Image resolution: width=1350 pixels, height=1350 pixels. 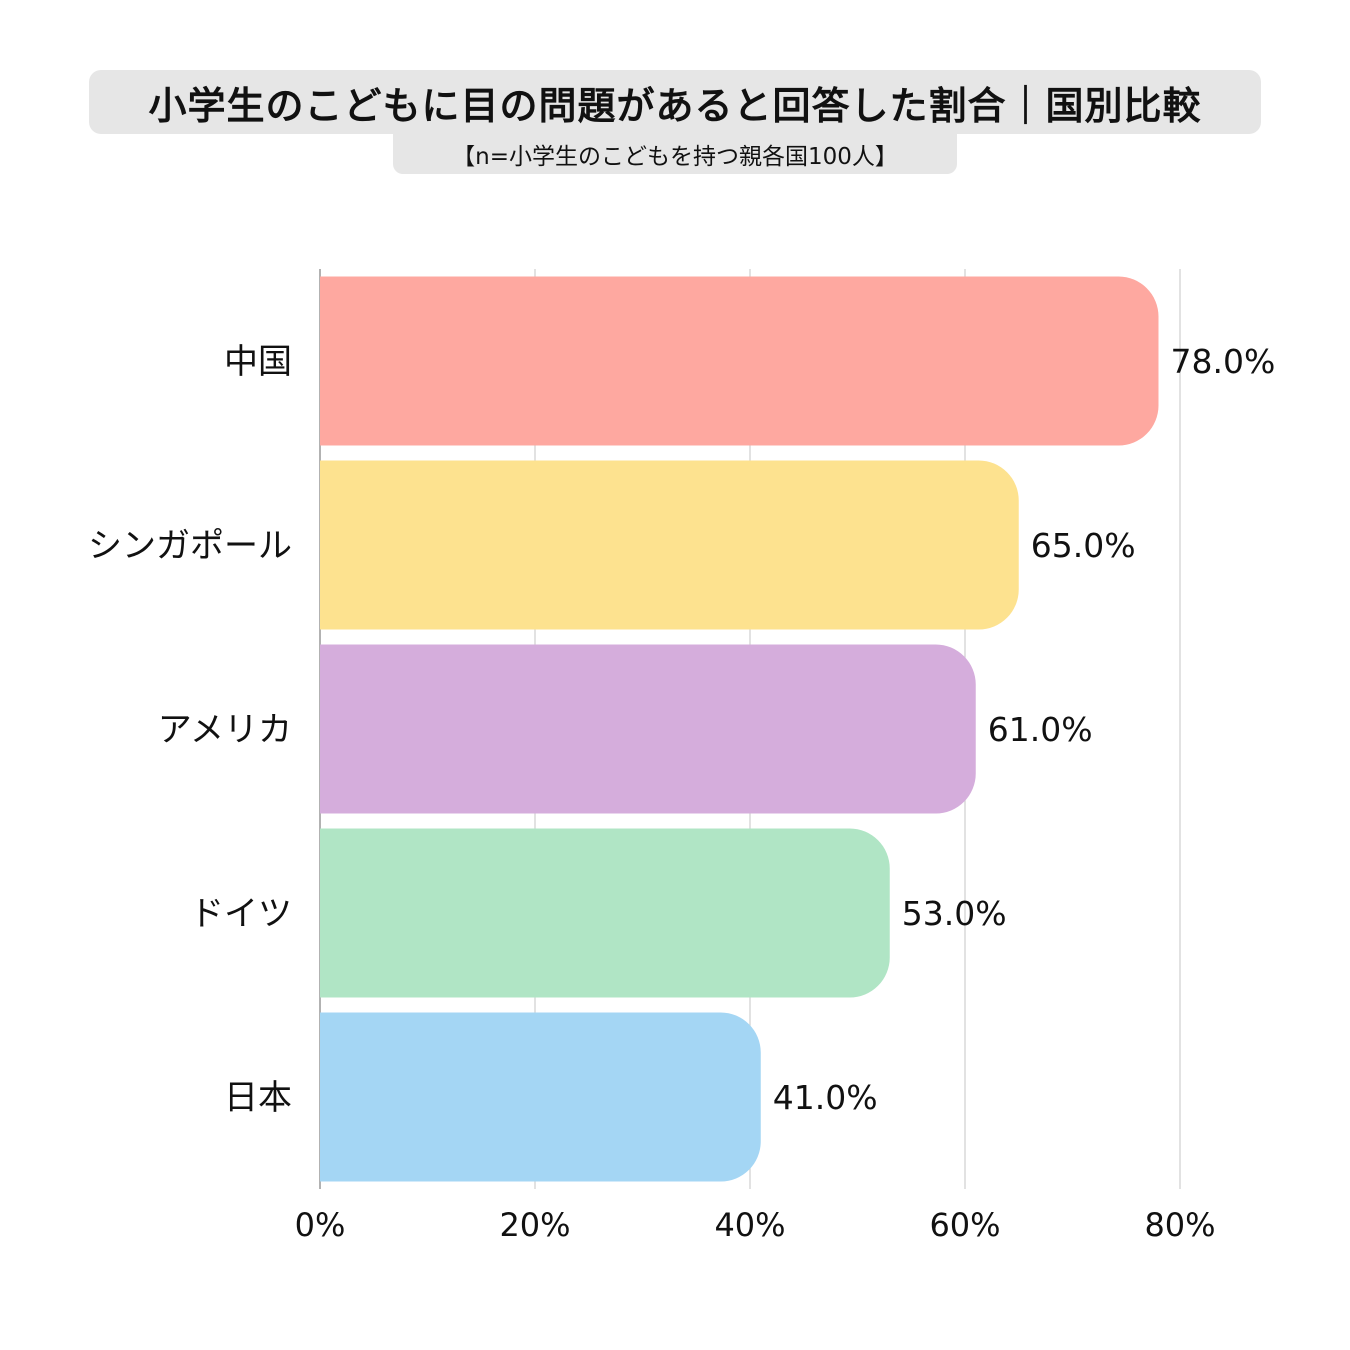 What do you see at coordinates (749, 1225) in the screenshot?
I see `x-tick-label: 40%` at bounding box center [749, 1225].